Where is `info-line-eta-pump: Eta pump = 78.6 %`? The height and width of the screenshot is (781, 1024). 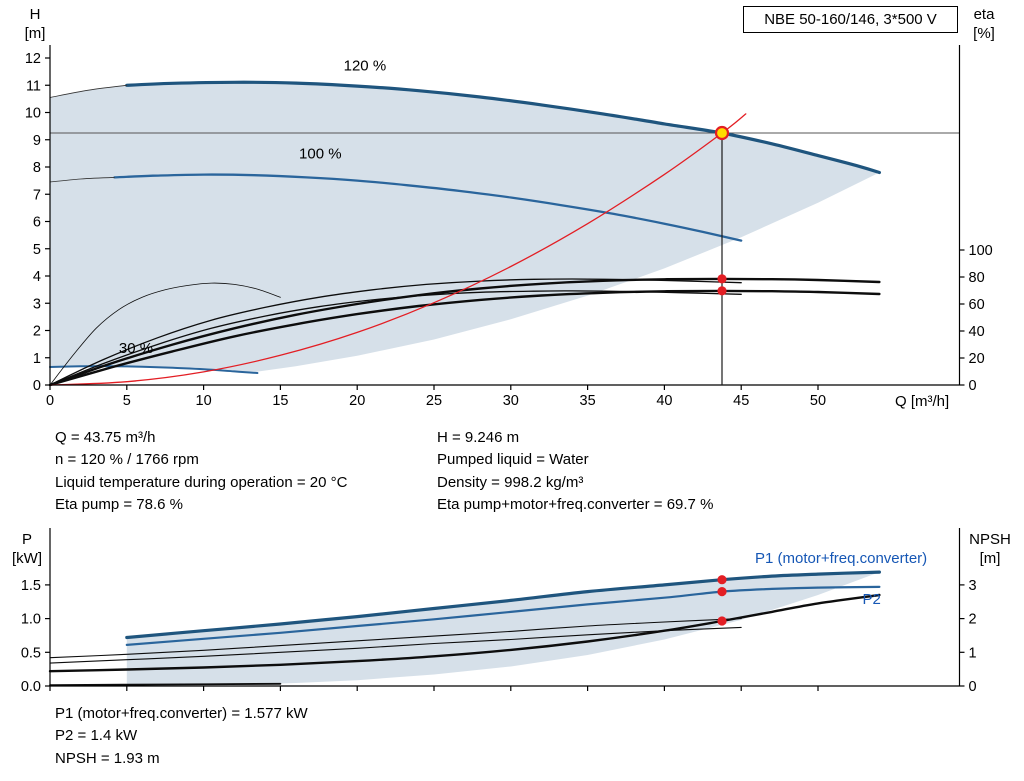
info-line-eta-pump: Eta pump = 78.6 % is located at coordinates (119, 505).